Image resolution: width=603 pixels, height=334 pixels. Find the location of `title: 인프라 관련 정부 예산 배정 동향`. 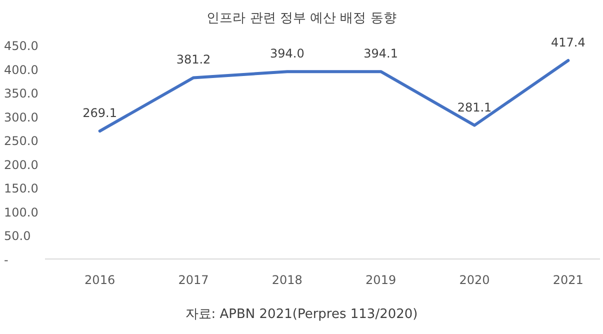

title: 인프라 관련 정부 예산 배정 동향 is located at coordinates (301, 18).